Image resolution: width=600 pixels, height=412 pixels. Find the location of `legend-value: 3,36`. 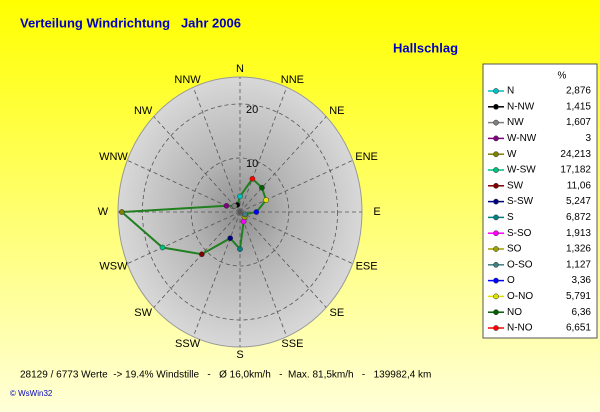

legend-value: 3,36 is located at coordinates (582, 280).